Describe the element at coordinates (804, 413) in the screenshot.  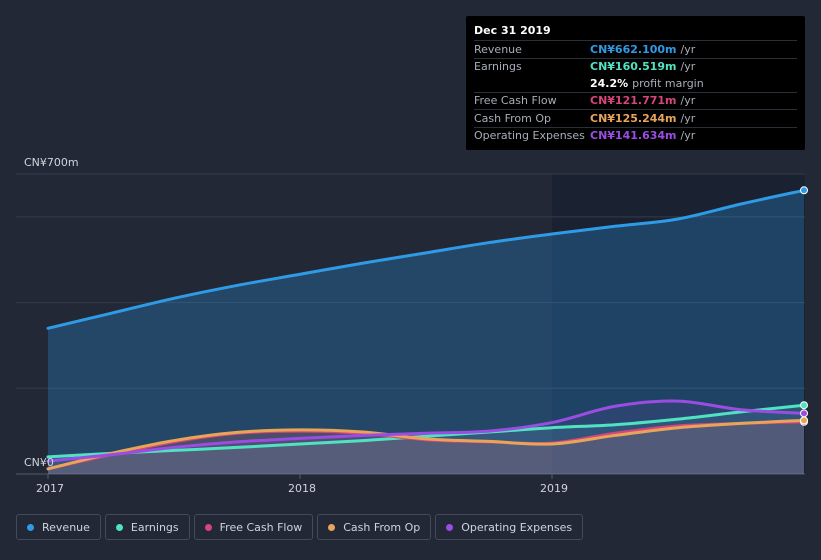
I see `operating-expenses-endpoint` at that location.